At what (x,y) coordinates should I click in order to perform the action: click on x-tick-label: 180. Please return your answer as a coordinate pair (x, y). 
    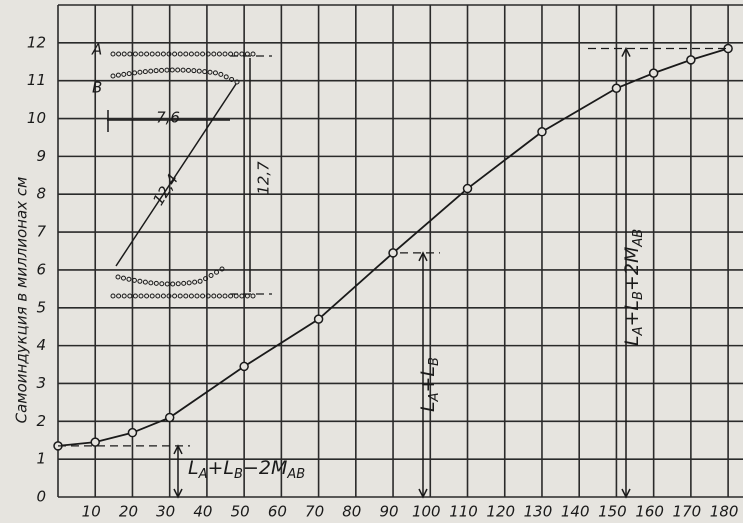
    Looking at the image, I should click on (724, 512).